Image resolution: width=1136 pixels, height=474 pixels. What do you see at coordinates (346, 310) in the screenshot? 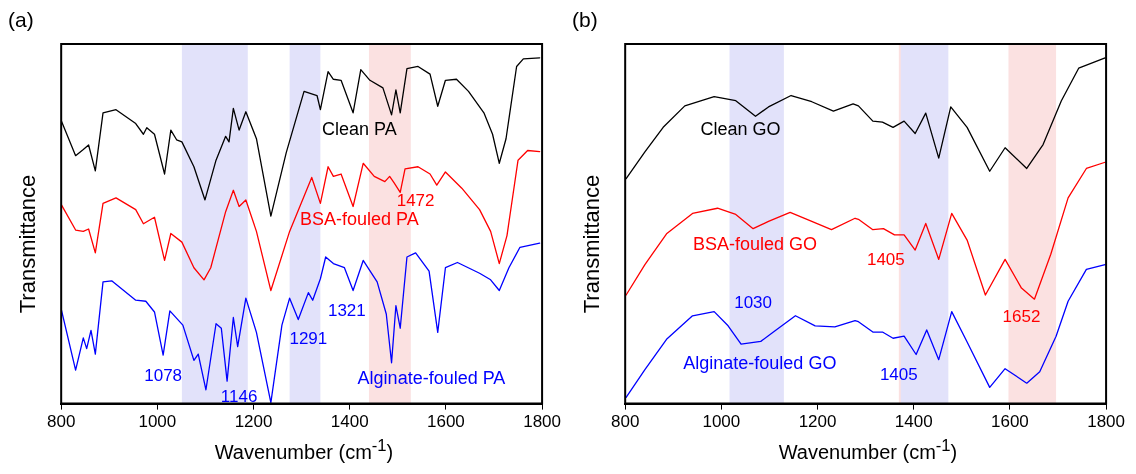
I see `annotation: 1321` at bounding box center [346, 310].